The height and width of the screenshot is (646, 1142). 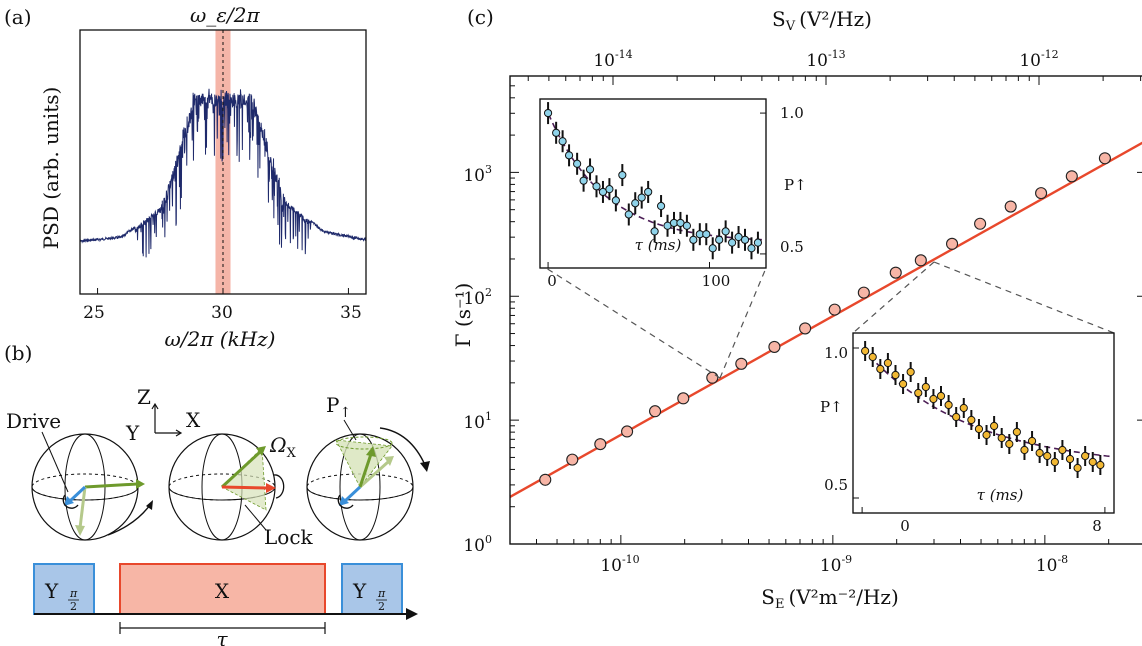 I want to click on pup-subscript: ↑, so click(x=345, y=413).